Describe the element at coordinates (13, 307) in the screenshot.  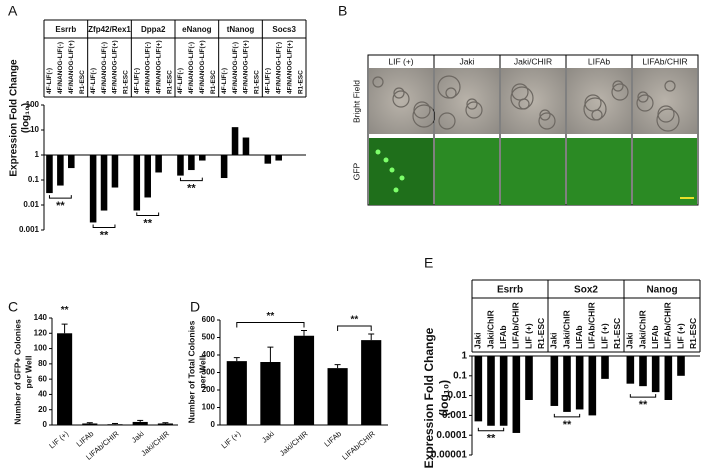
I see `panel-label: C` at that location.